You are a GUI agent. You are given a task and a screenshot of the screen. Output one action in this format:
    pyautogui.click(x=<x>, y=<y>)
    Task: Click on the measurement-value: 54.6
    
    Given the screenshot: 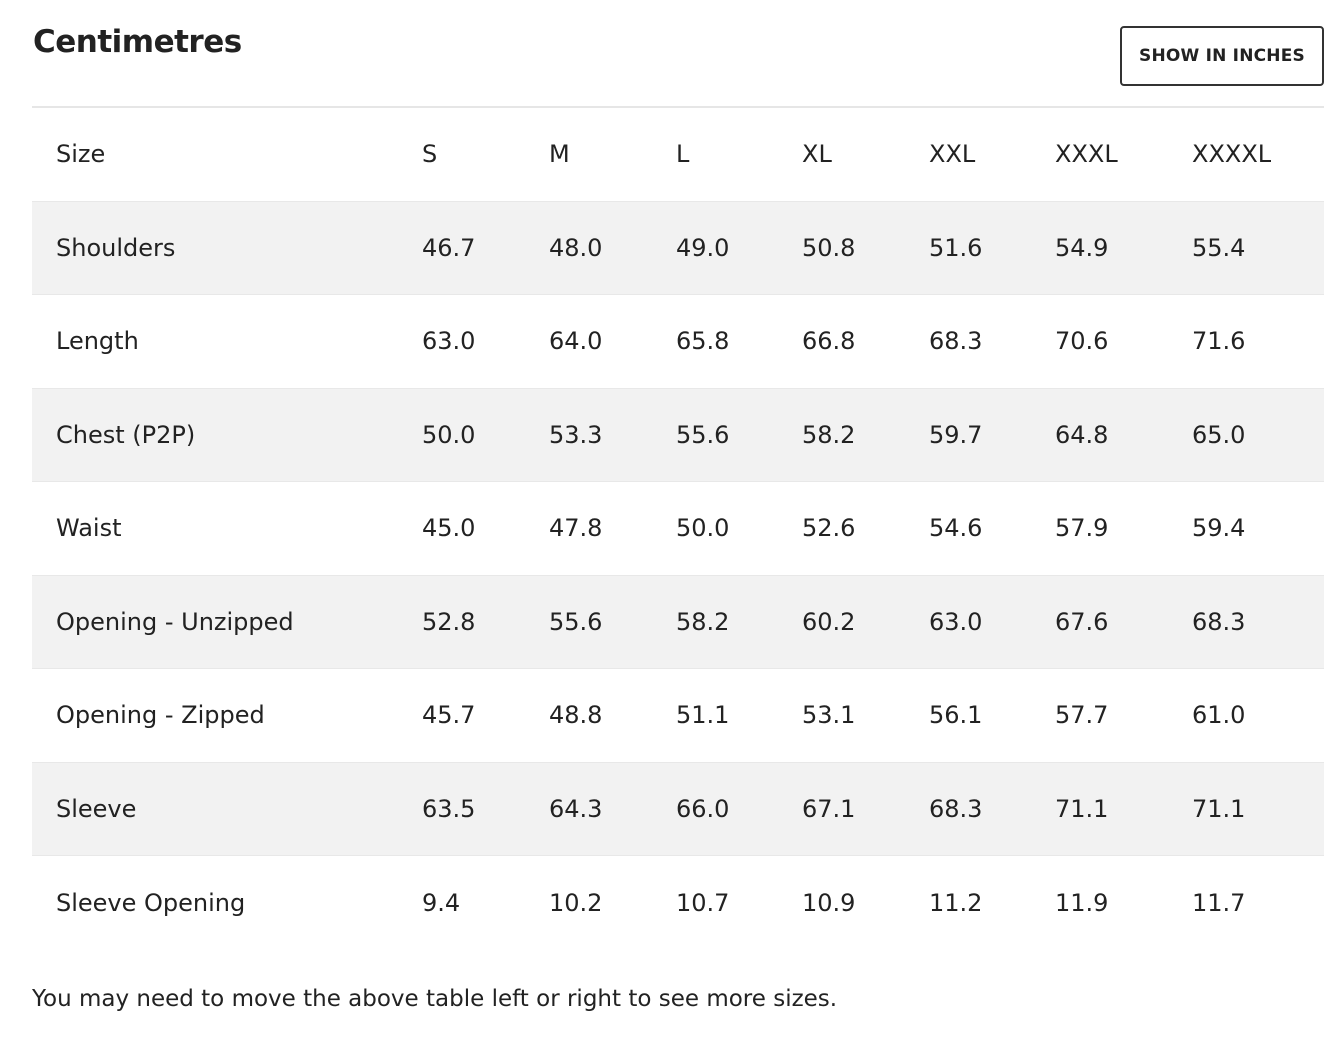 What is the action you would take?
    pyautogui.click(x=956, y=528)
    